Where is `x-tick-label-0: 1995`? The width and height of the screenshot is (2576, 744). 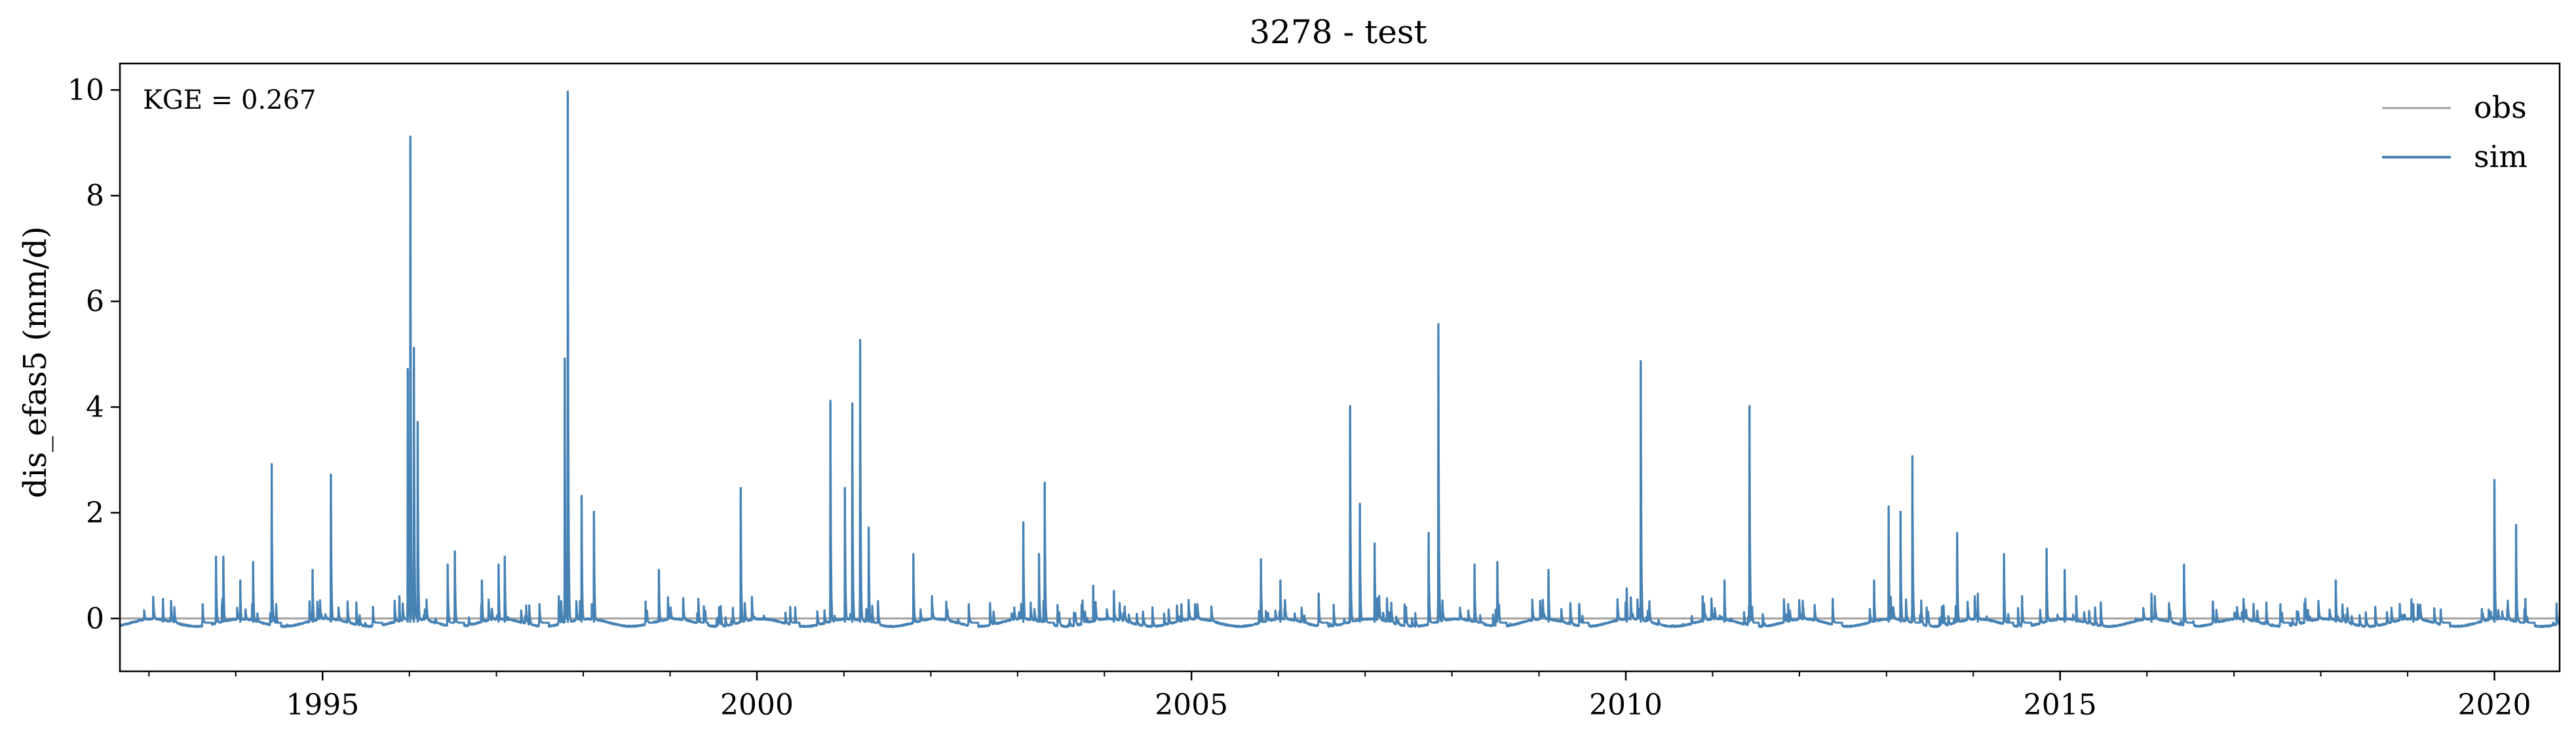
x-tick-label-0: 1995 is located at coordinates (322, 705).